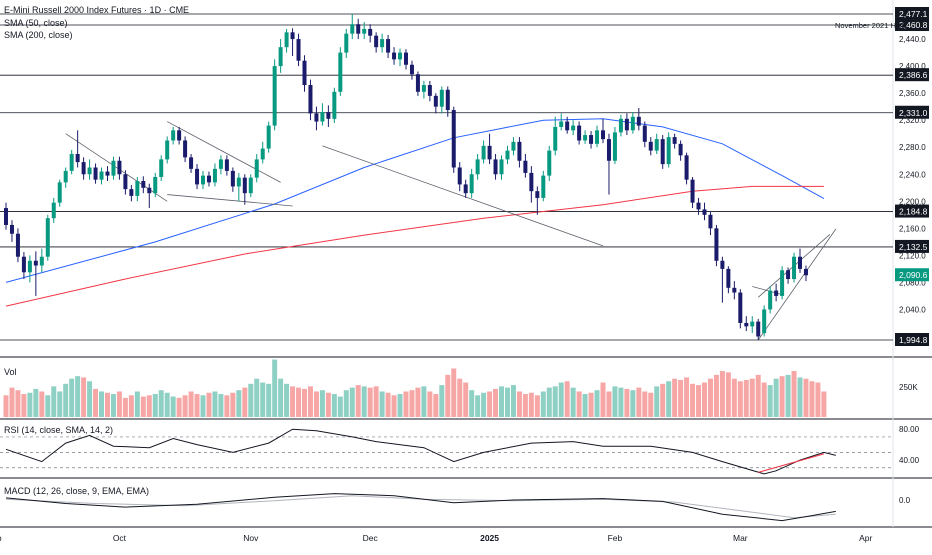  Describe the element at coordinates (913, 25) in the screenshot. I see `price-level-tag-text: 2,460.8` at that location.